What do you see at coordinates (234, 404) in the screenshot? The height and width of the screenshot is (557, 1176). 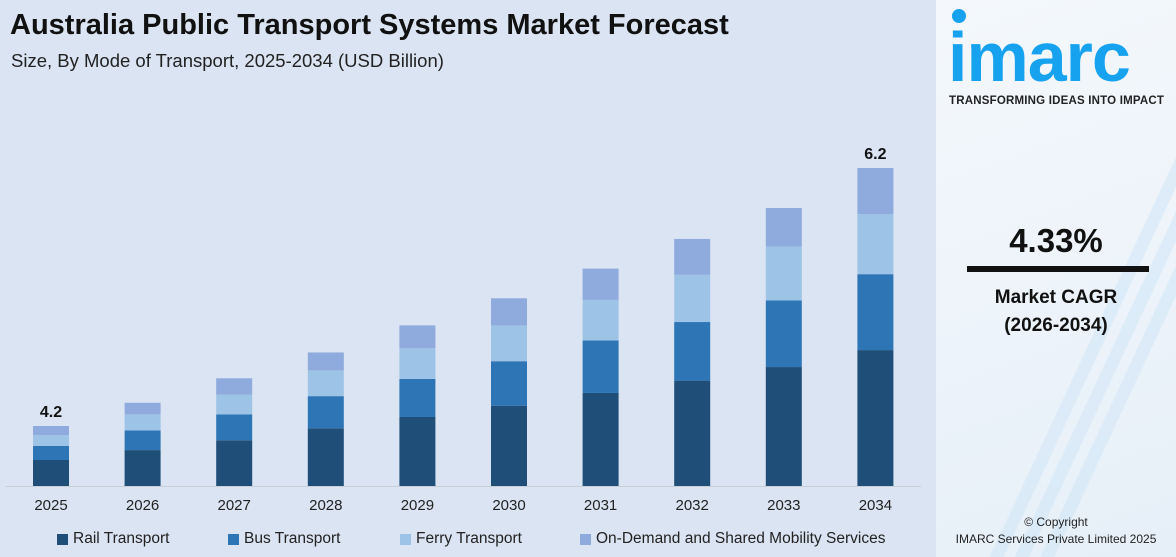 I see `bar-segment-ferry-transport-2027` at bounding box center [234, 404].